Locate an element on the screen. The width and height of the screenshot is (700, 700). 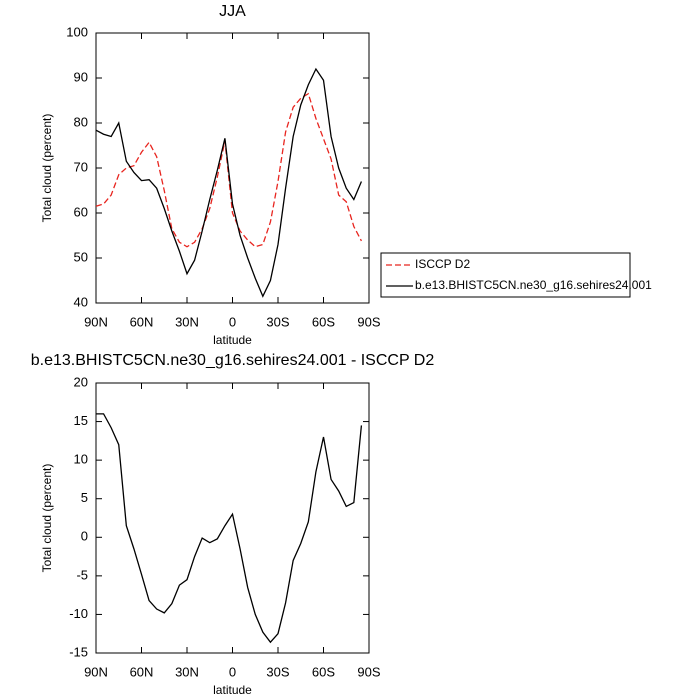
y-tick-label: 15 is located at coordinates (81, 420).